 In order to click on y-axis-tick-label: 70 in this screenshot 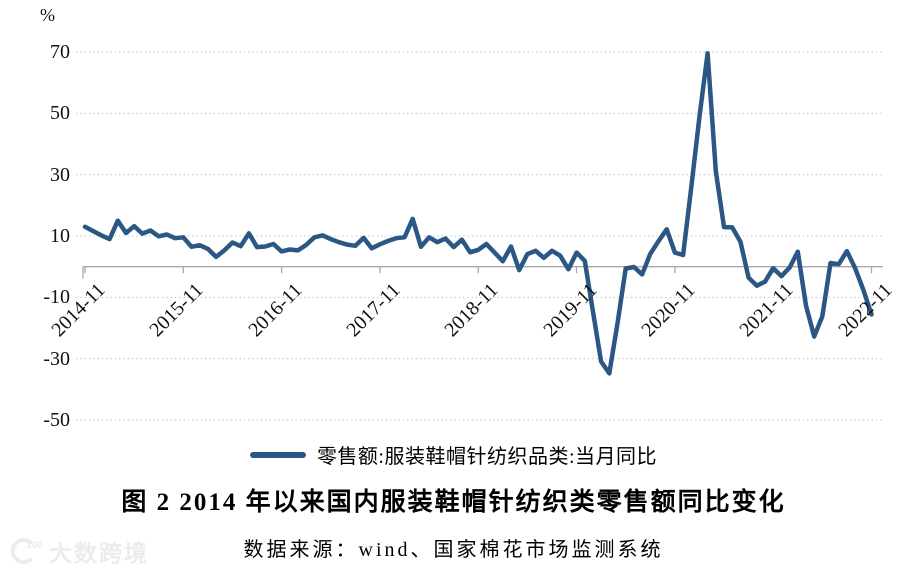, I will do `click(60, 52)`.